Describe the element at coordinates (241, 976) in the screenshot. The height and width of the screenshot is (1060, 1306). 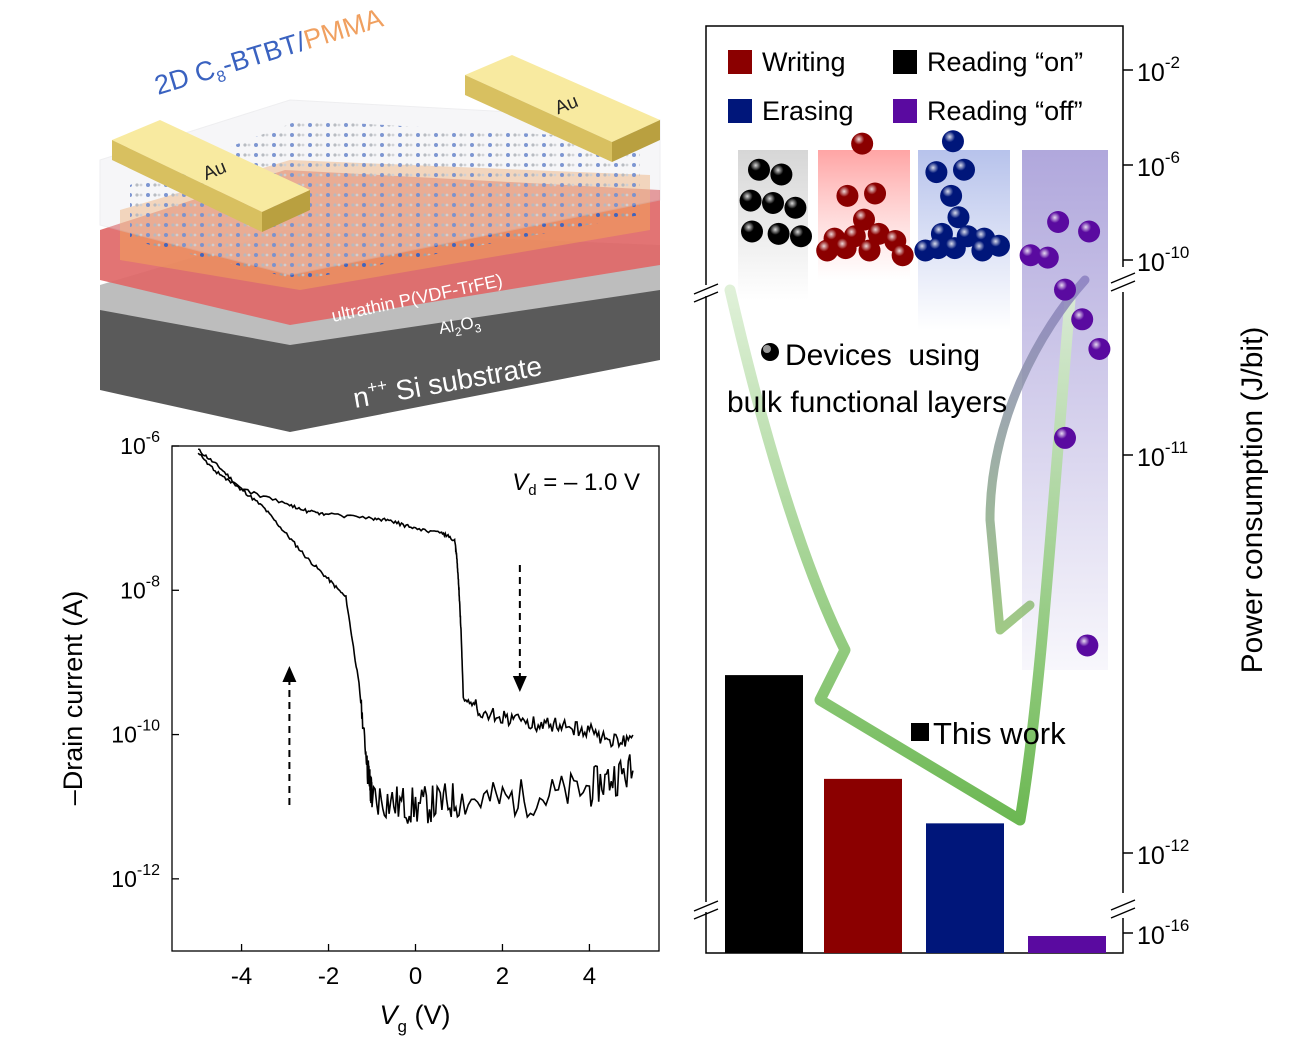
I see `transfer-xtick-label: -4` at that location.